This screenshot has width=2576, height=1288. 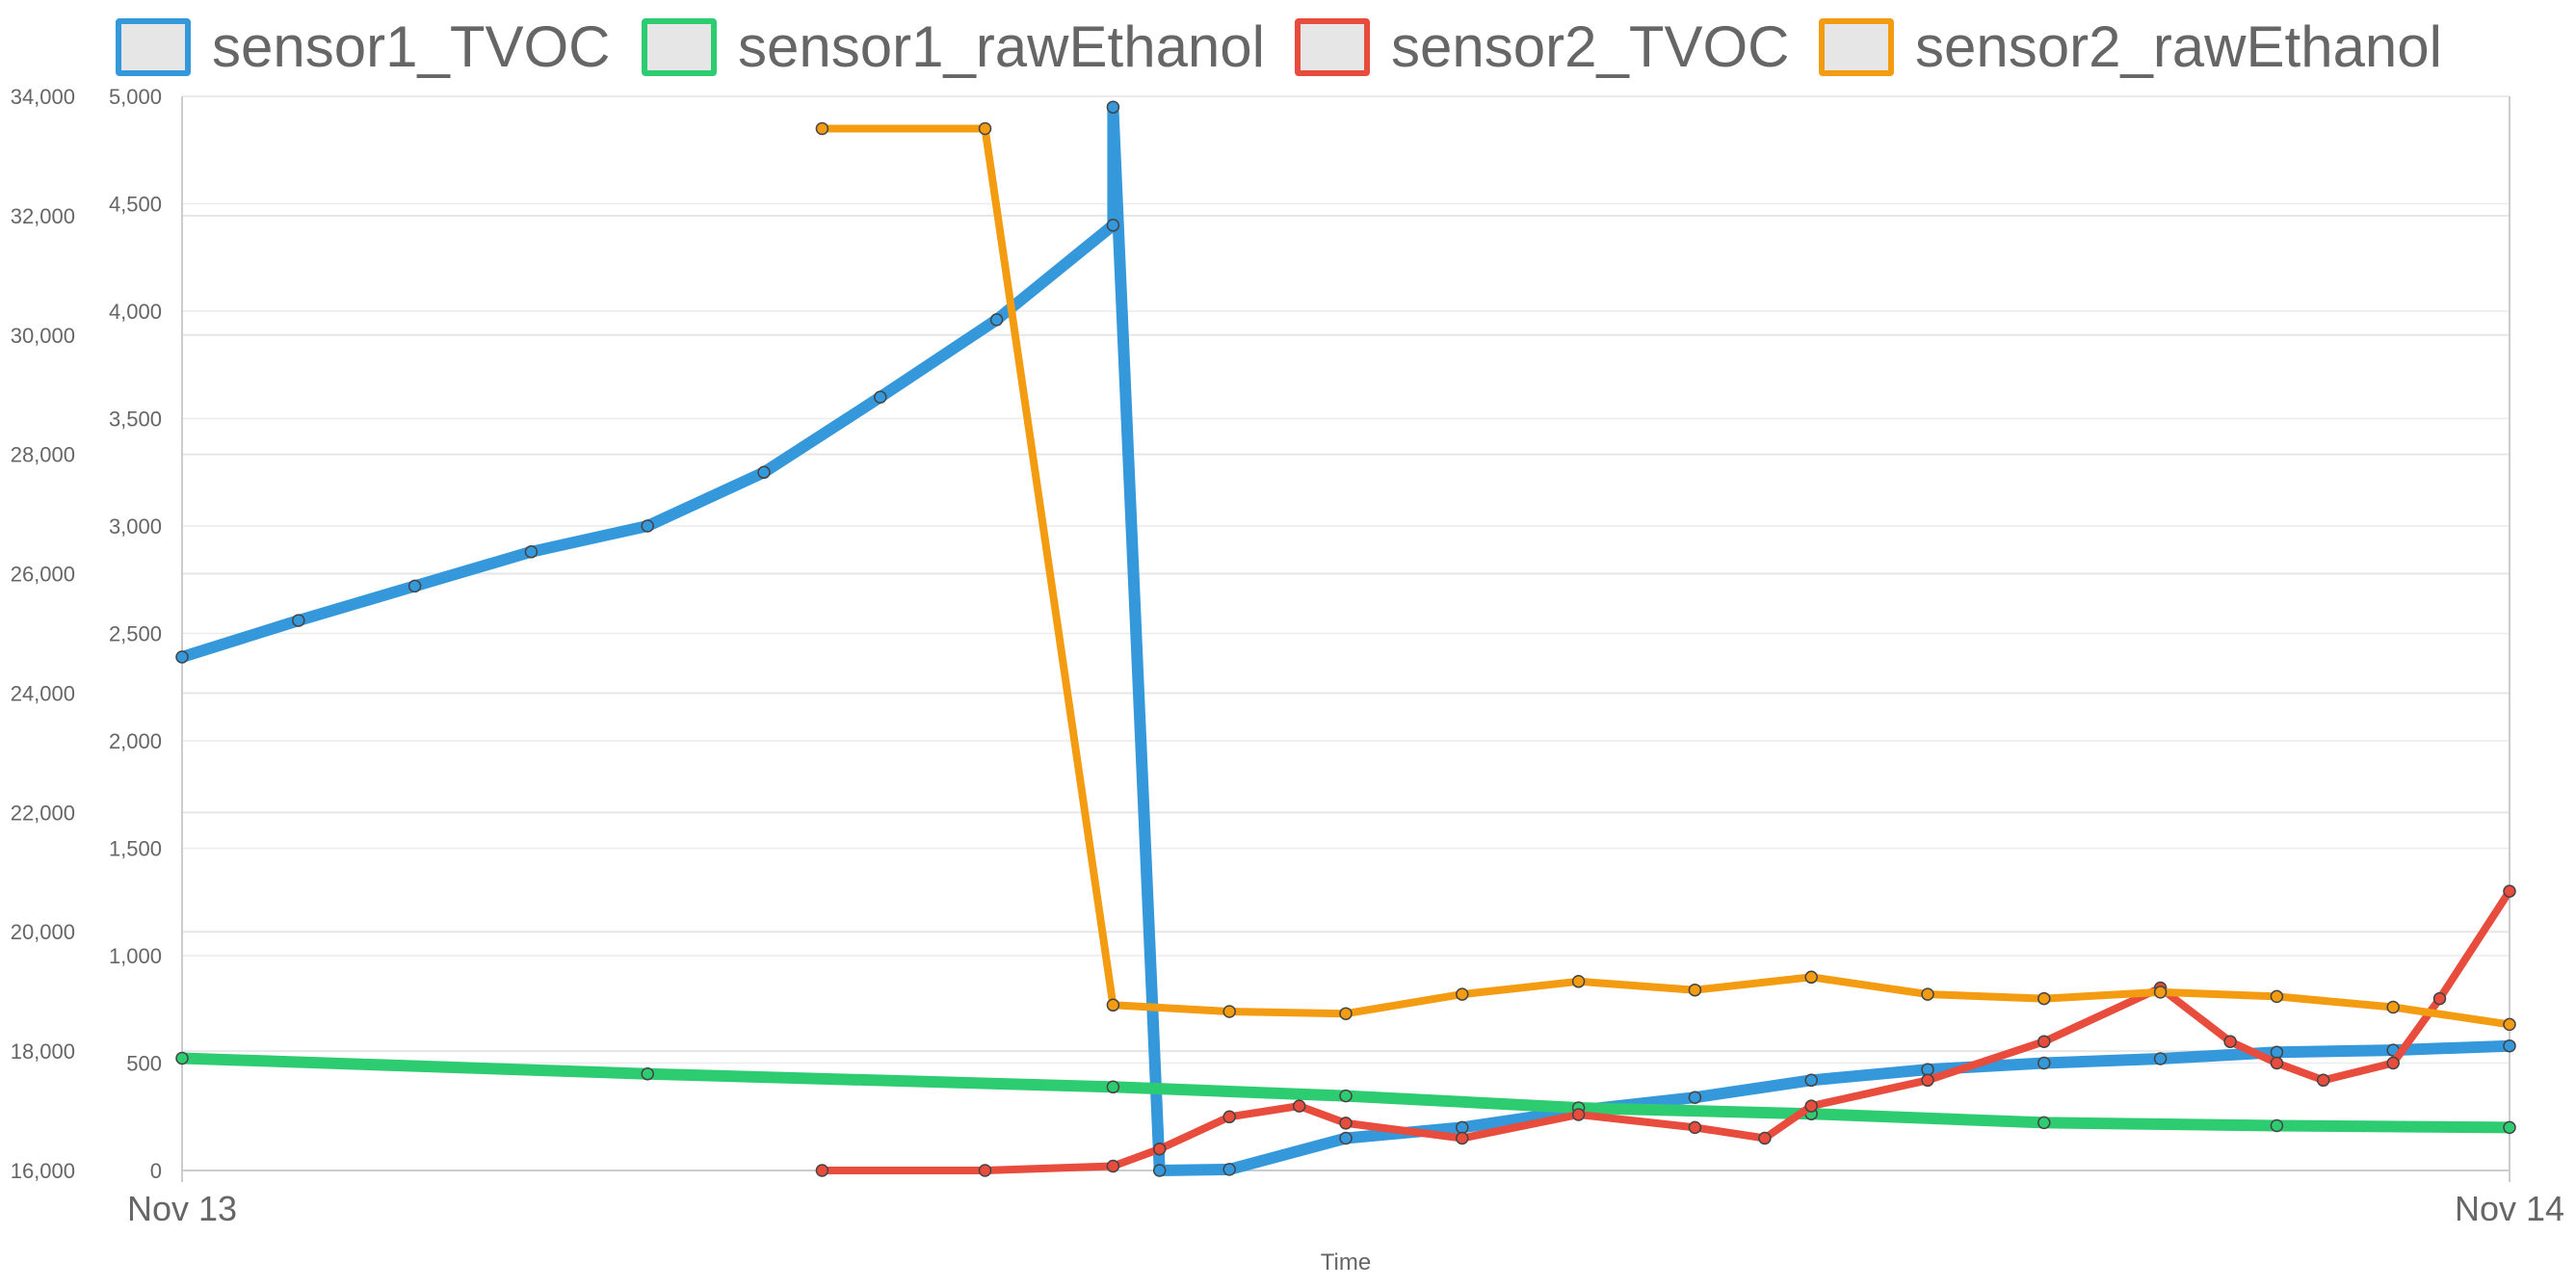 What do you see at coordinates (43, 1052) in the screenshot?
I see `left-tick-label: 18,000` at bounding box center [43, 1052].